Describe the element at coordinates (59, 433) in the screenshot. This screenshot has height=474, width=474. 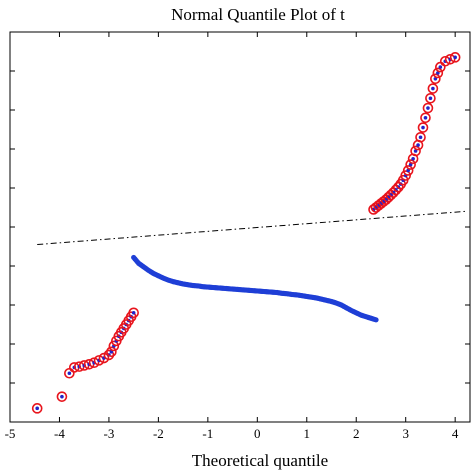
I see `x-tick-label: -4` at that location.